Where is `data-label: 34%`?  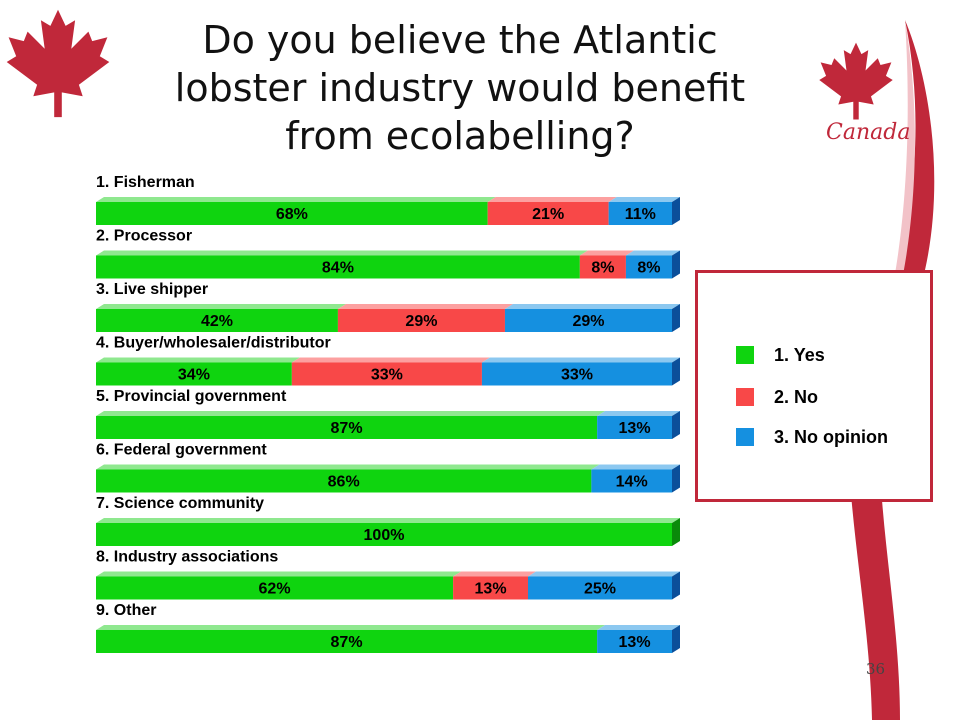
data-label: 34% is located at coordinates (194, 375).